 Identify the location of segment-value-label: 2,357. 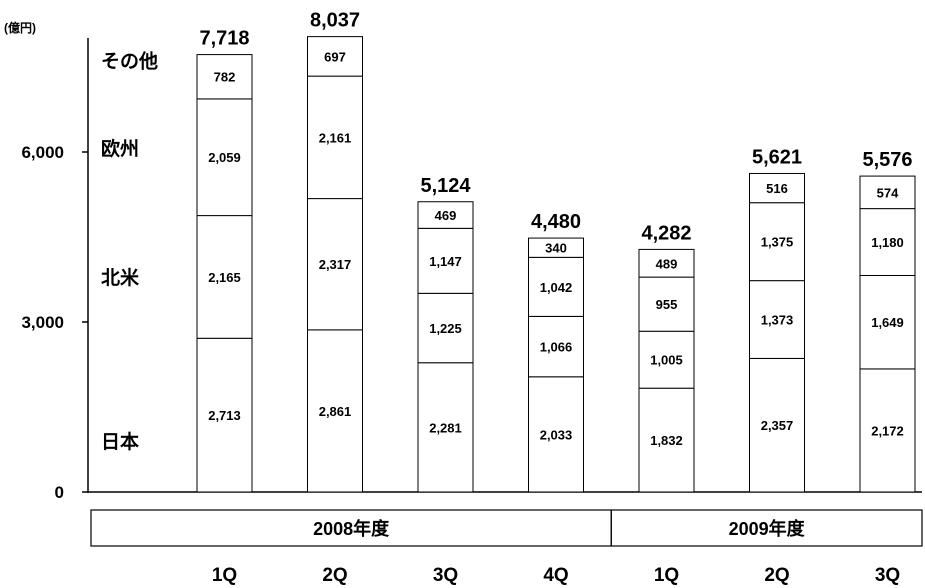
(777, 425).